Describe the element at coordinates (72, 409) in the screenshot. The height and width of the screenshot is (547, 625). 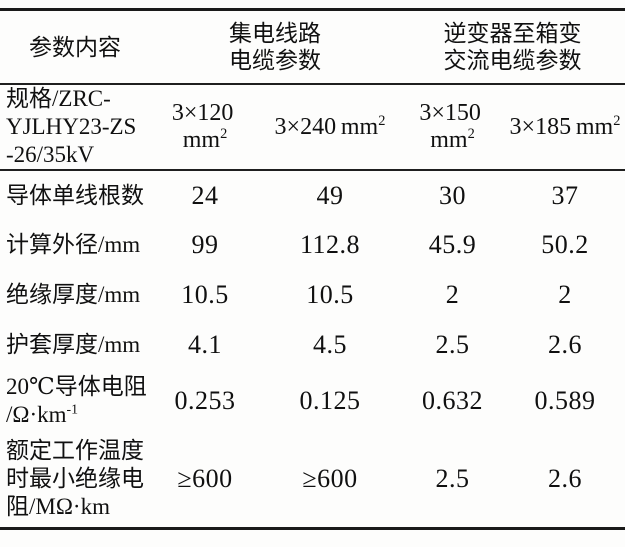
I see `superscript: -1` at that location.